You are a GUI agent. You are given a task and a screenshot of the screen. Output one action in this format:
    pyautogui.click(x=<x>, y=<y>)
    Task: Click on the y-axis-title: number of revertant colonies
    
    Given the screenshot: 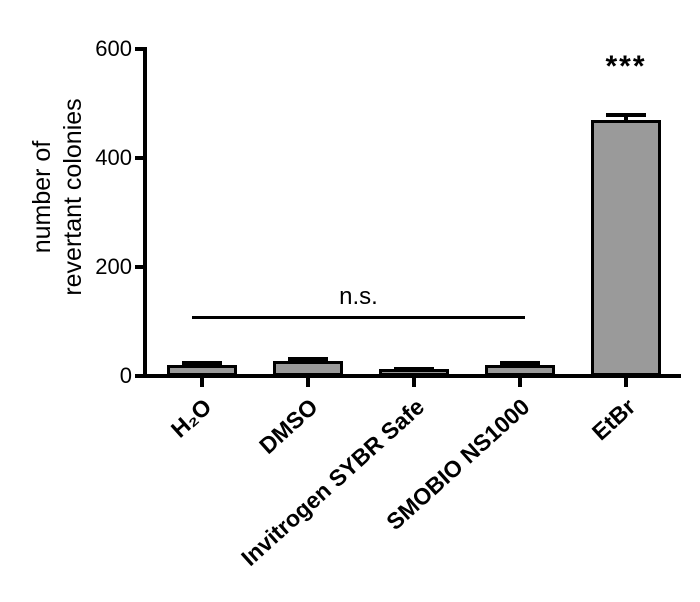 What is the action you would take?
    pyautogui.click(x=58, y=197)
    